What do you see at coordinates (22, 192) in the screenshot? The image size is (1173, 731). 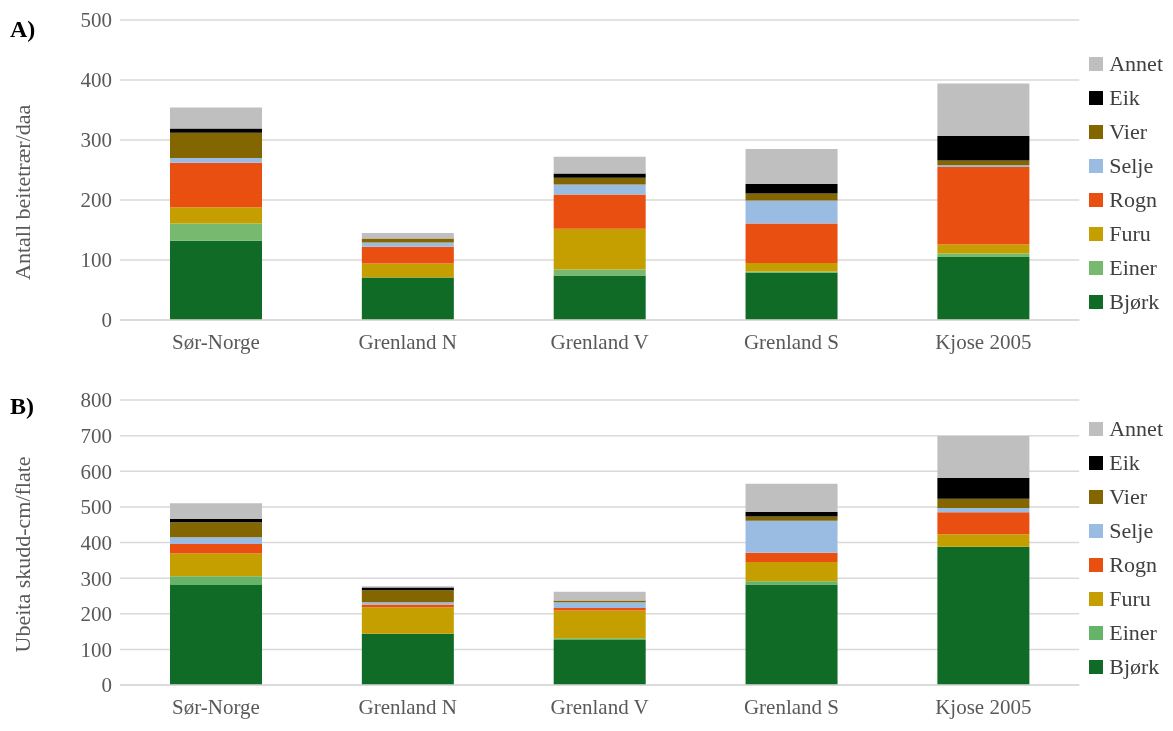 I see `y-axis-title: Antall beitetrær/daa` at bounding box center [22, 192].